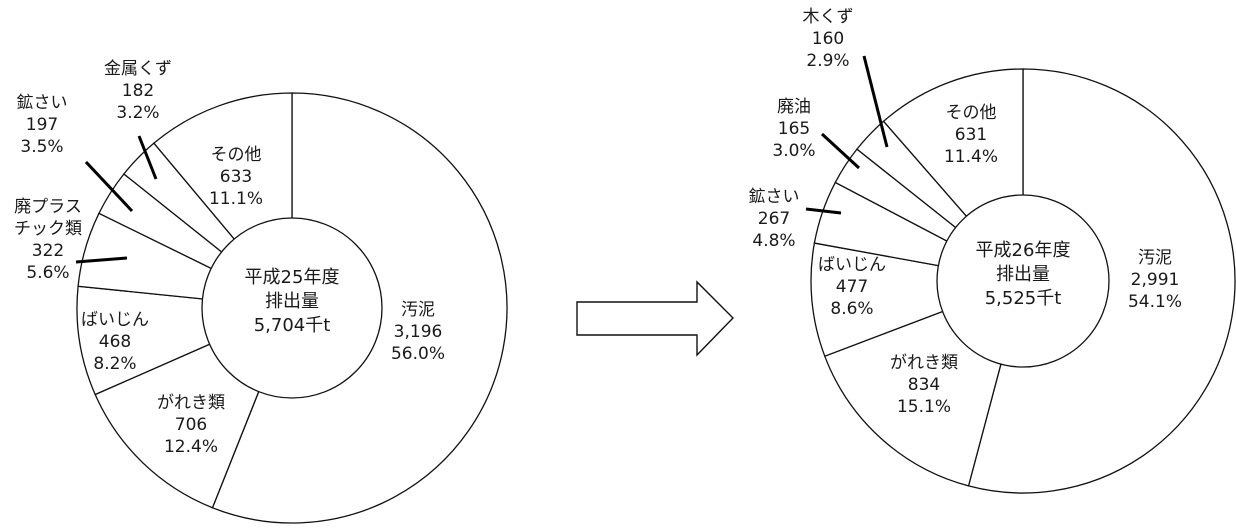 The width and height of the screenshot is (1236, 530). I want to click on data-label-line: 54.1%, so click(1155, 302).